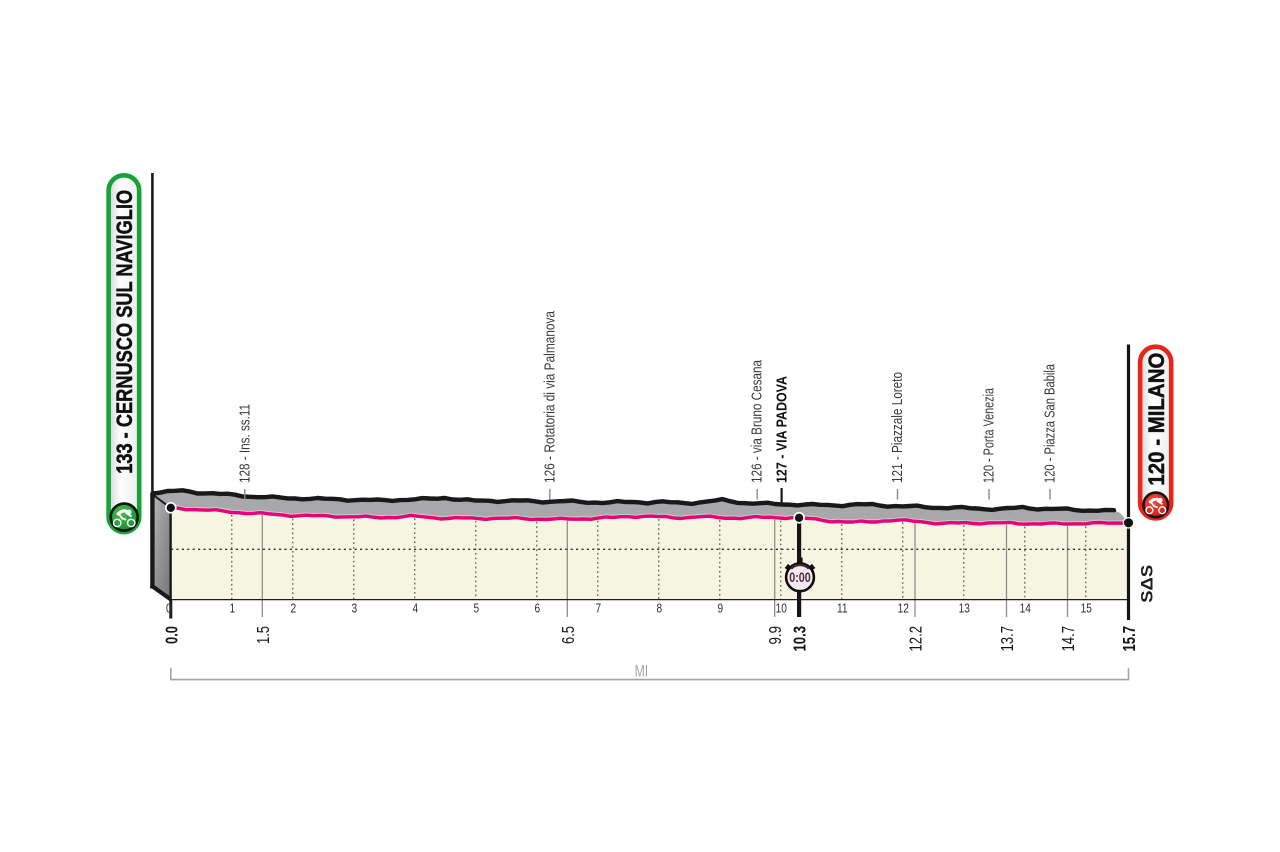 This screenshot has width=1280, height=852. Describe the element at coordinates (642, 672) in the screenshot. I see `svg-text: MI` at that location.